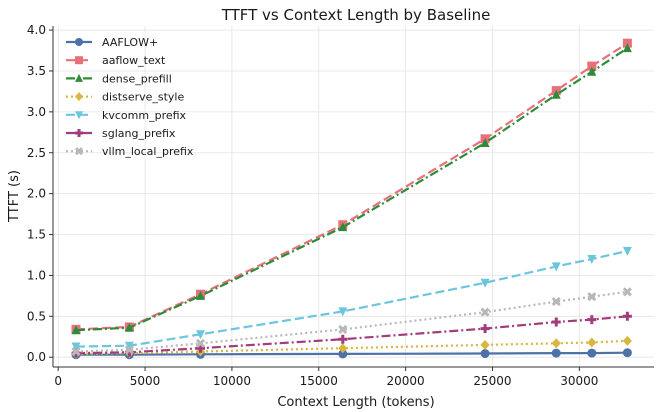  What do you see at coordinates (36, 30) in the screenshot?
I see `y-tick-label: 4.0` at bounding box center [36, 30].